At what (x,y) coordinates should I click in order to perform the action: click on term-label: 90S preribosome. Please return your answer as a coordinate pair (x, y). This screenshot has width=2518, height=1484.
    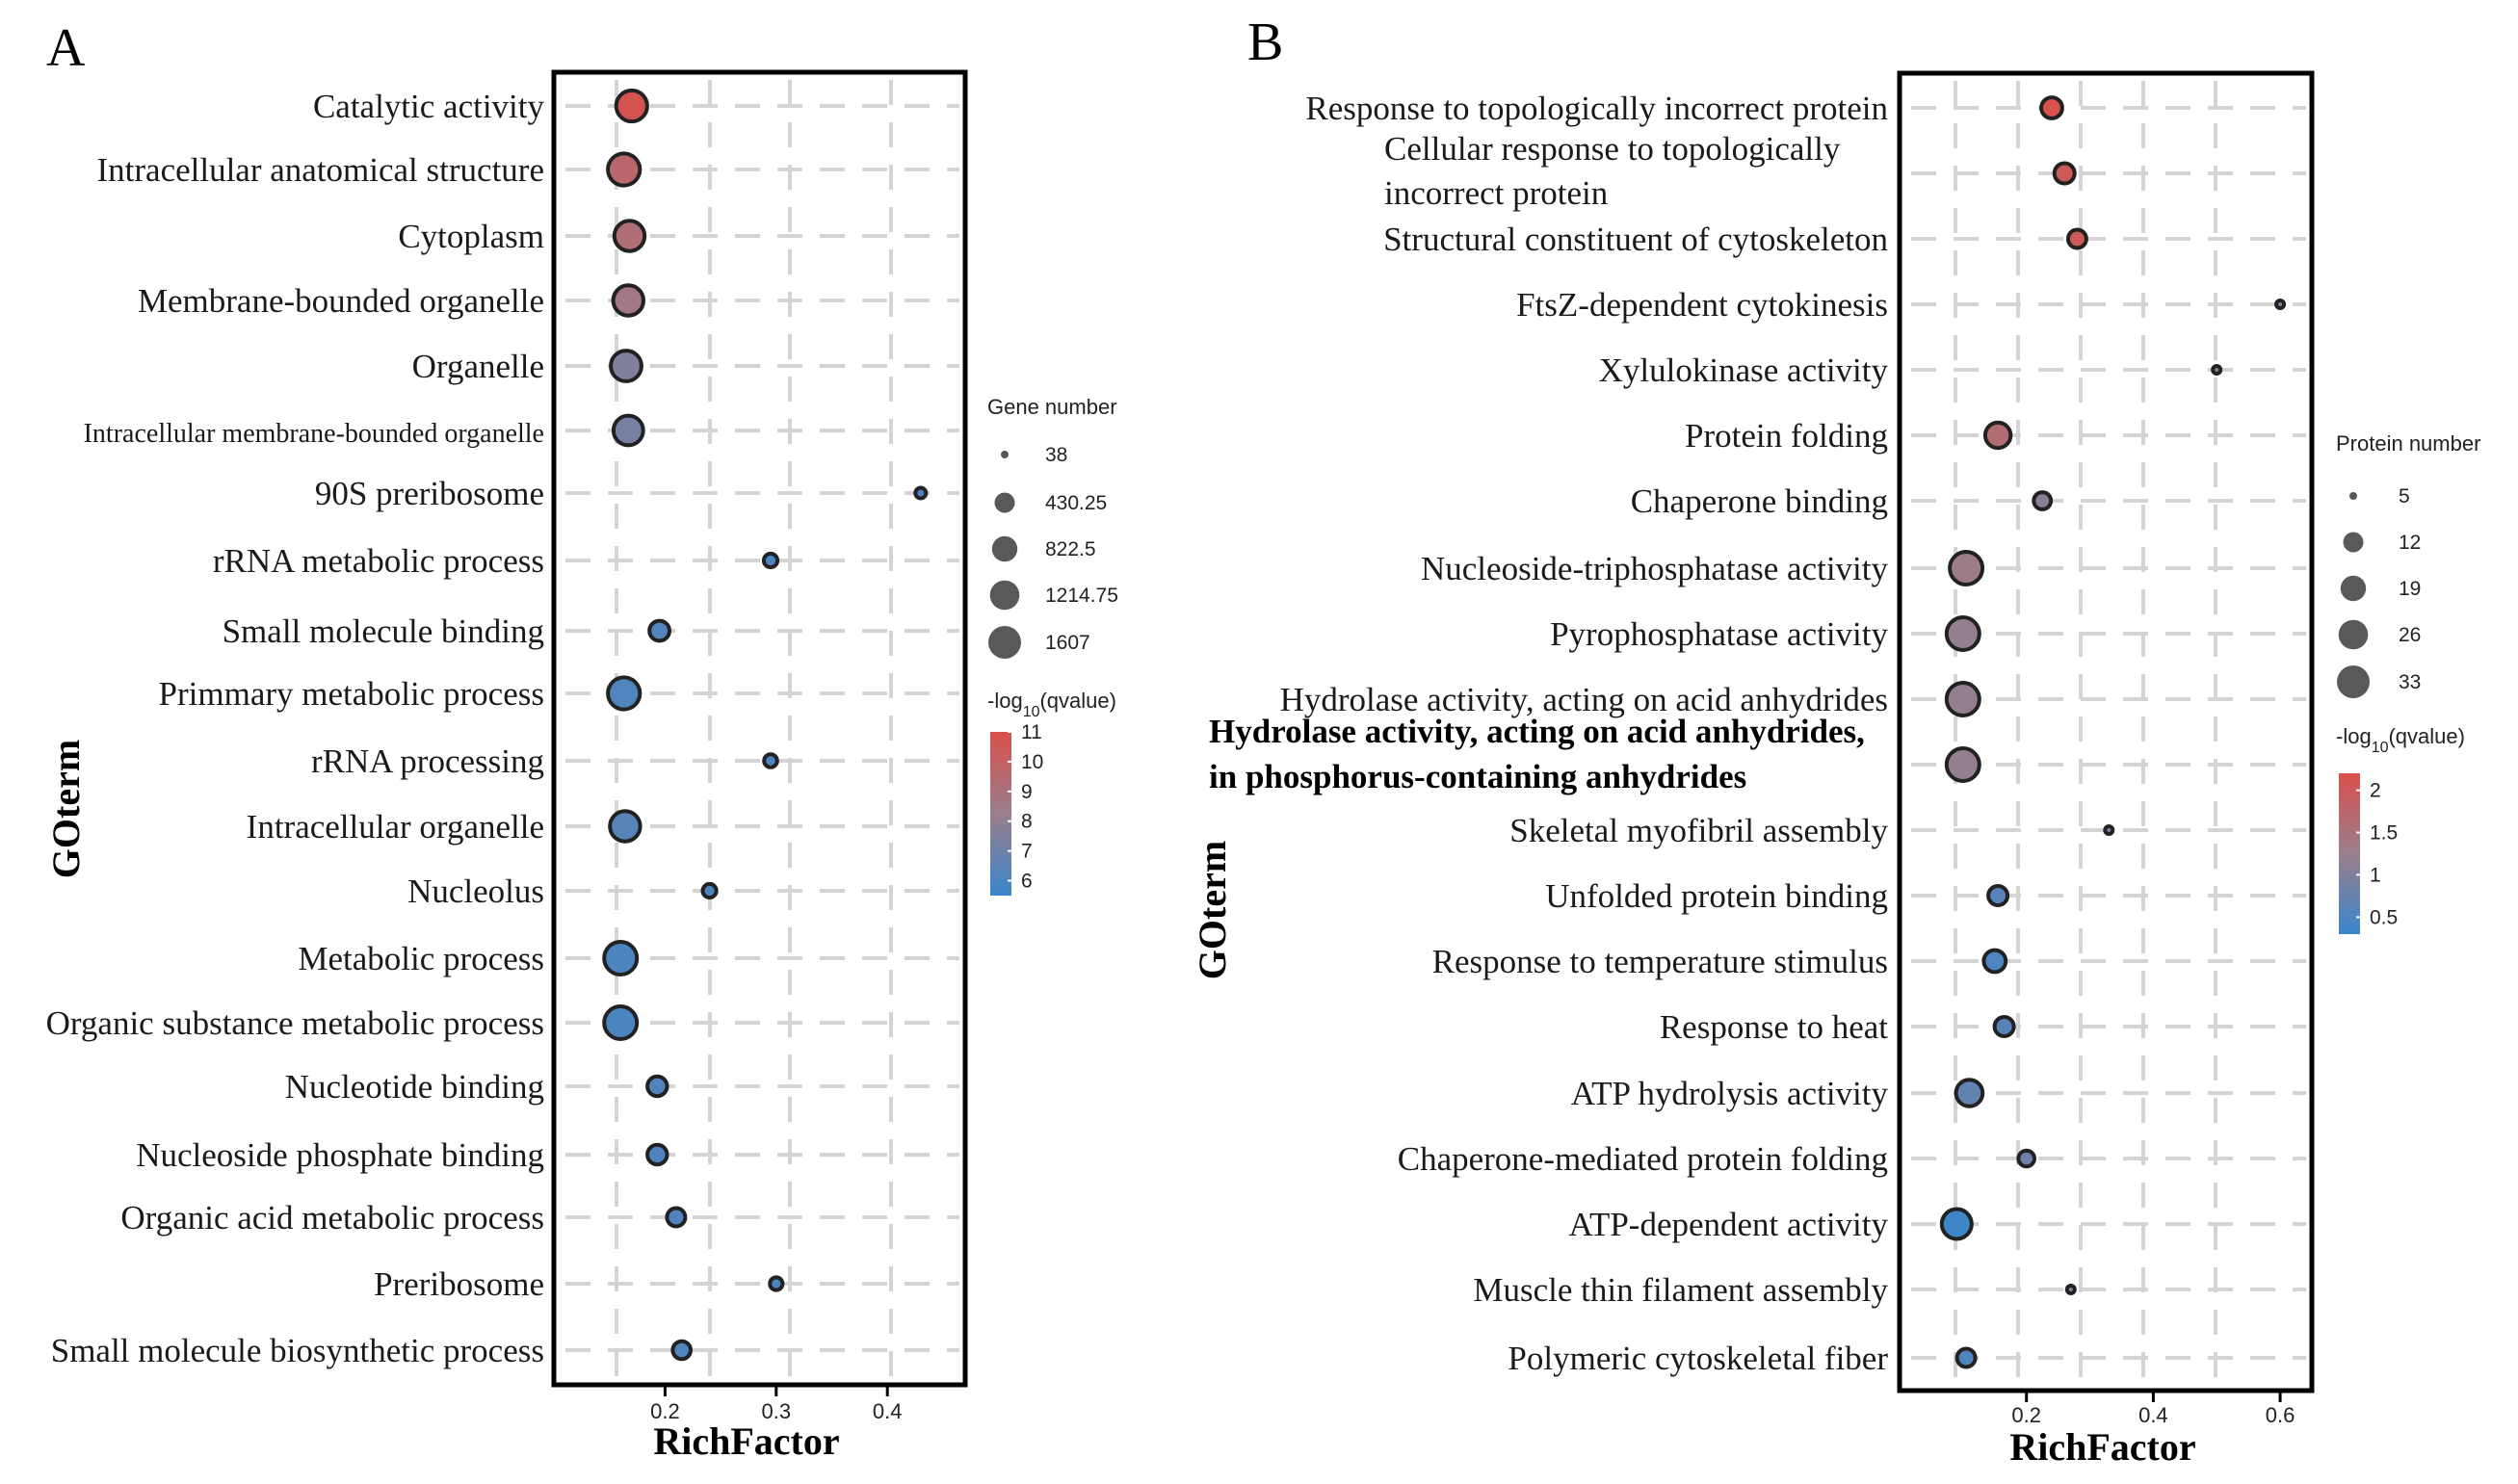
    Looking at the image, I should click on (429, 494).